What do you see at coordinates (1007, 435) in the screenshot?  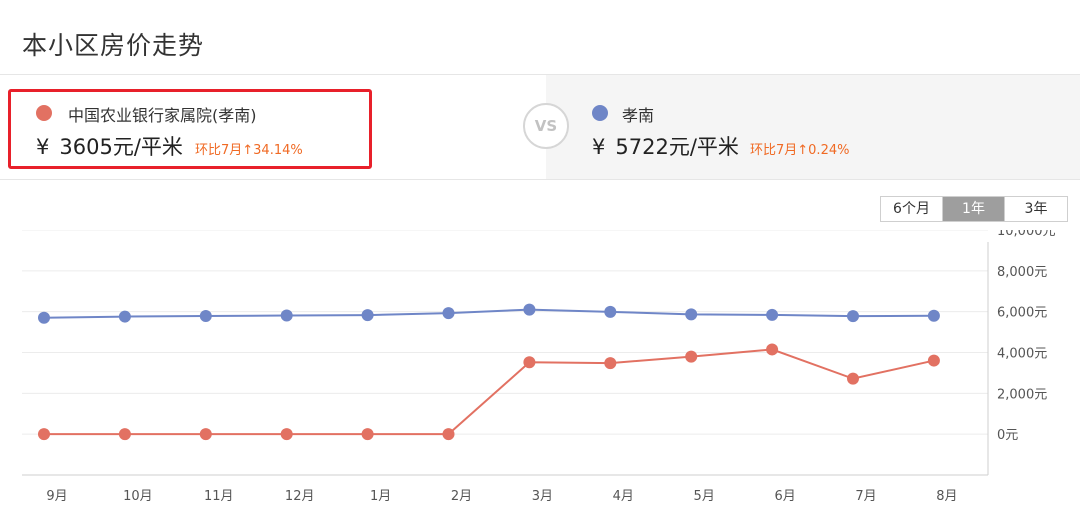 I see `y-tick-label: 0元` at bounding box center [1007, 435].